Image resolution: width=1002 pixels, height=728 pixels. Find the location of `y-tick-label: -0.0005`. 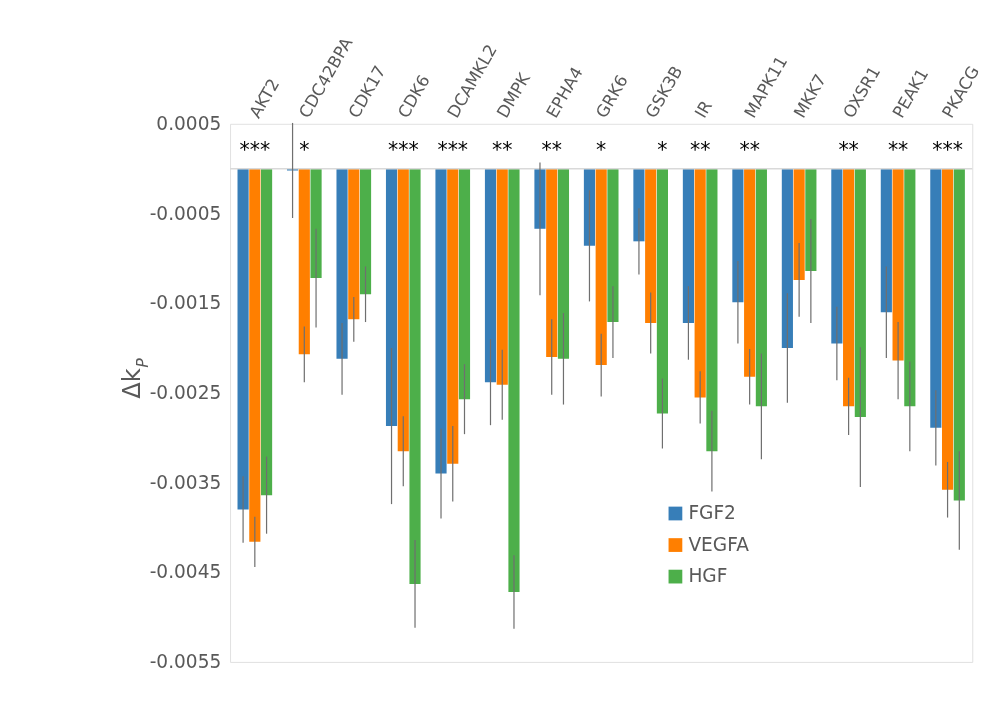

y-tick-label: -0.0005 is located at coordinates (185, 213).